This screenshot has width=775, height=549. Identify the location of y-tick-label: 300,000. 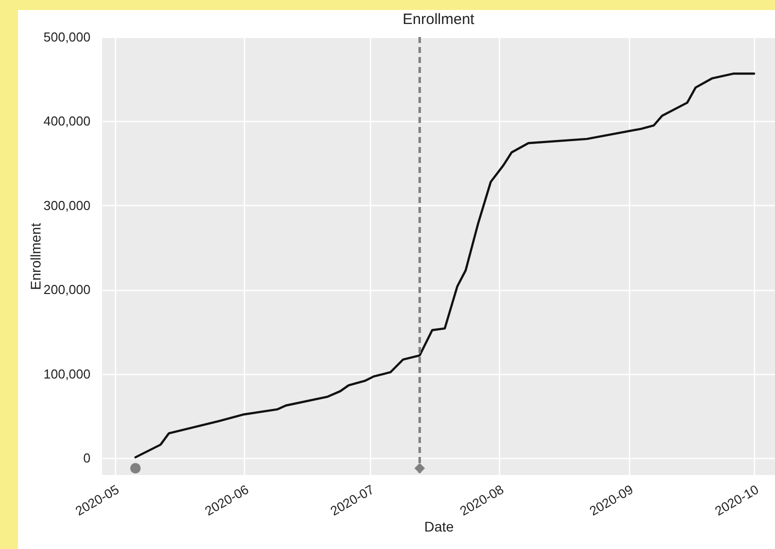
(67, 205).